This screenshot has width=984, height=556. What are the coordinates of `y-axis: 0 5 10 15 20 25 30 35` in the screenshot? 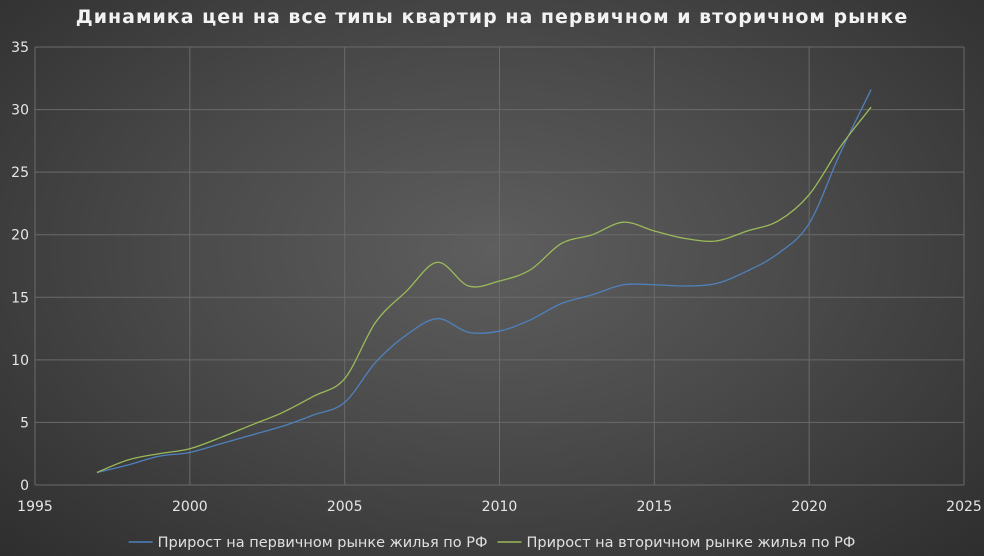 It's located at (20, 267).